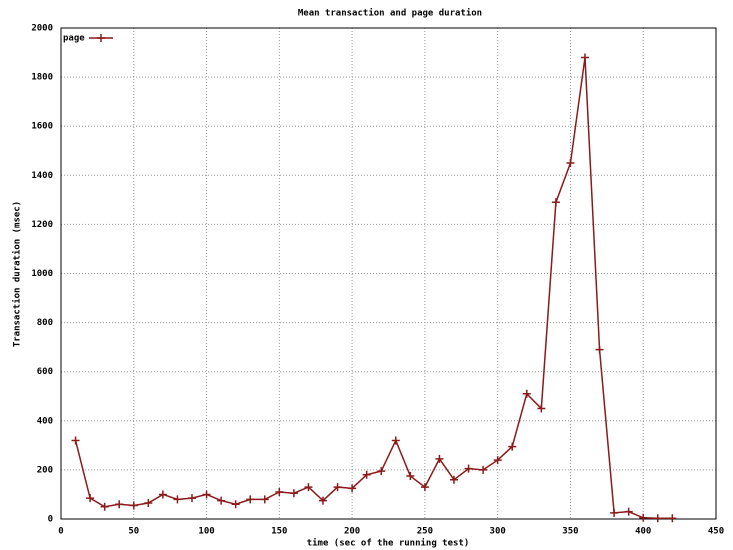  I want to click on y-tick-label: 1400, so click(42, 176).